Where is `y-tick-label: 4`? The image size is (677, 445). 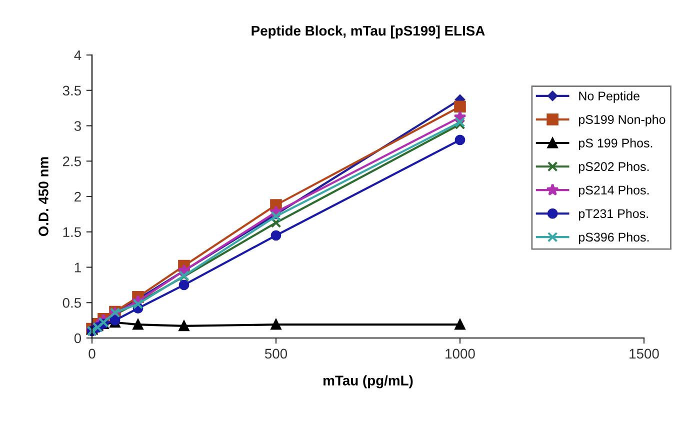 y-tick-label: 4 is located at coordinates (78, 55).